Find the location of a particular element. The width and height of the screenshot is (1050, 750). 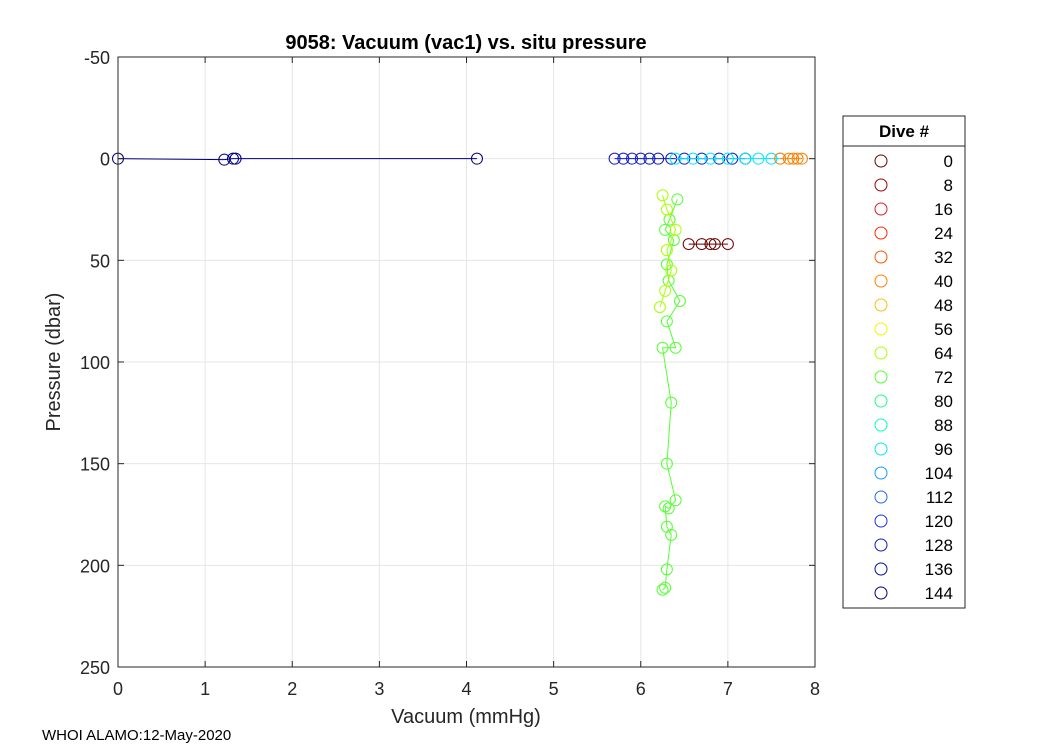

y-tick-label: -50 is located at coordinates (97, 58).